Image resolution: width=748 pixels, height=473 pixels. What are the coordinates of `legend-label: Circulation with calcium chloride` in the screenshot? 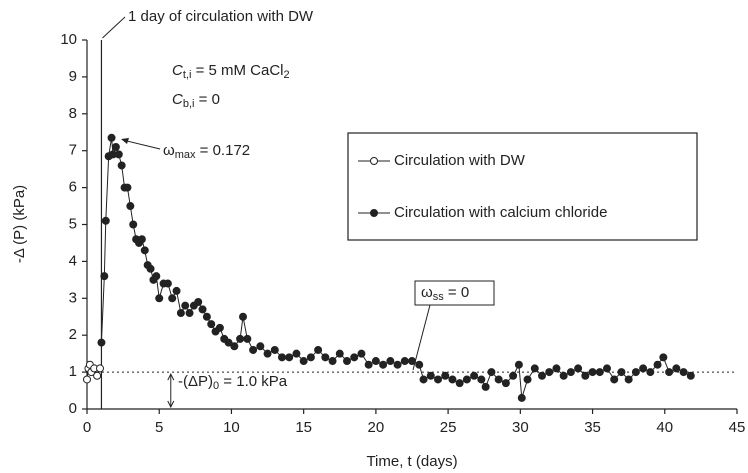 It's located at (500, 212).